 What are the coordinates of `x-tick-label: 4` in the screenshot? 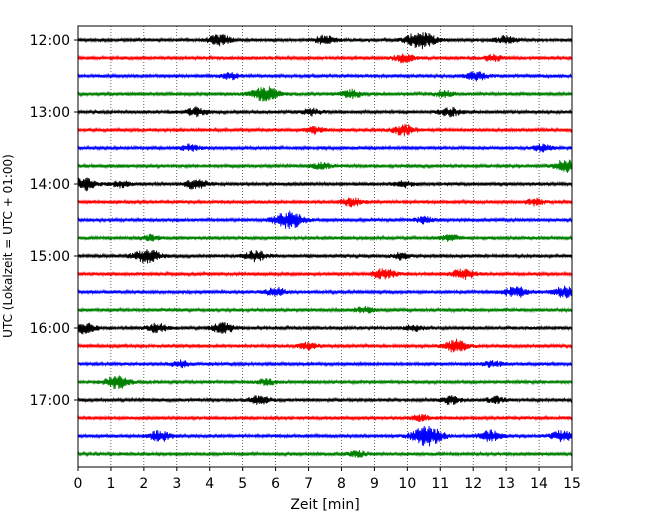 It's located at (209, 484).